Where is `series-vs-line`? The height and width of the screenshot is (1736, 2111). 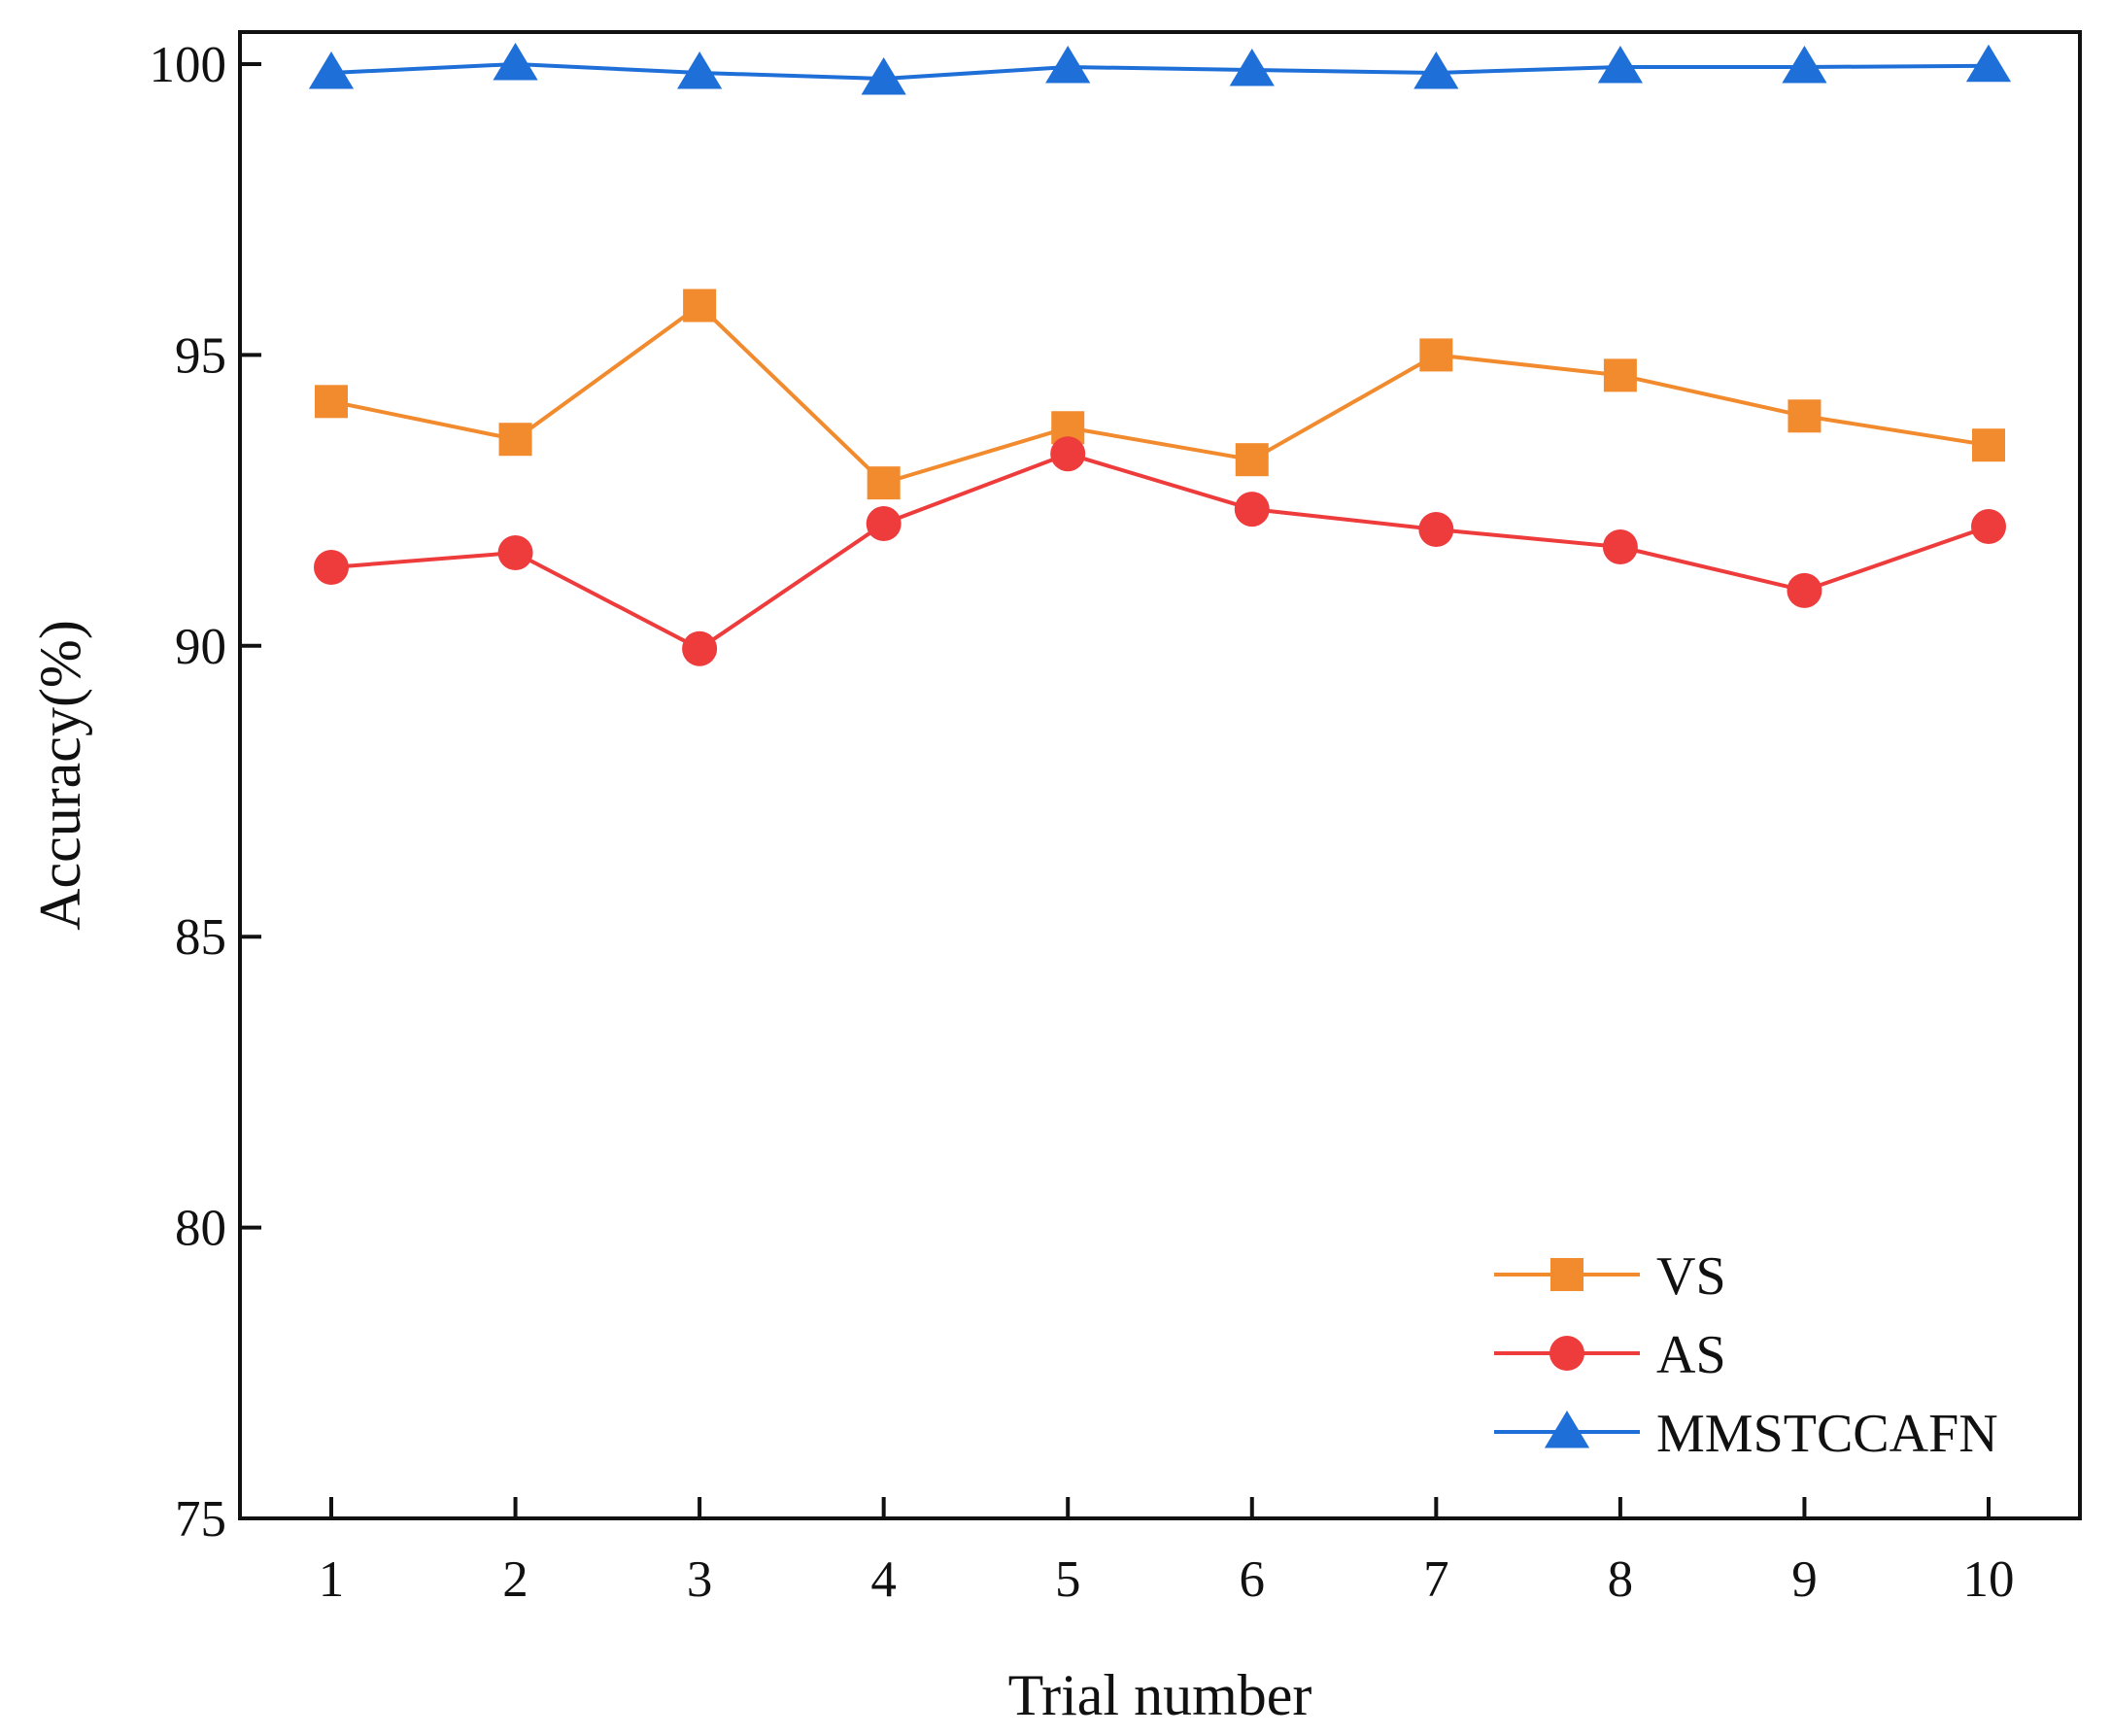 series-vs-line is located at coordinates (1160, 394).